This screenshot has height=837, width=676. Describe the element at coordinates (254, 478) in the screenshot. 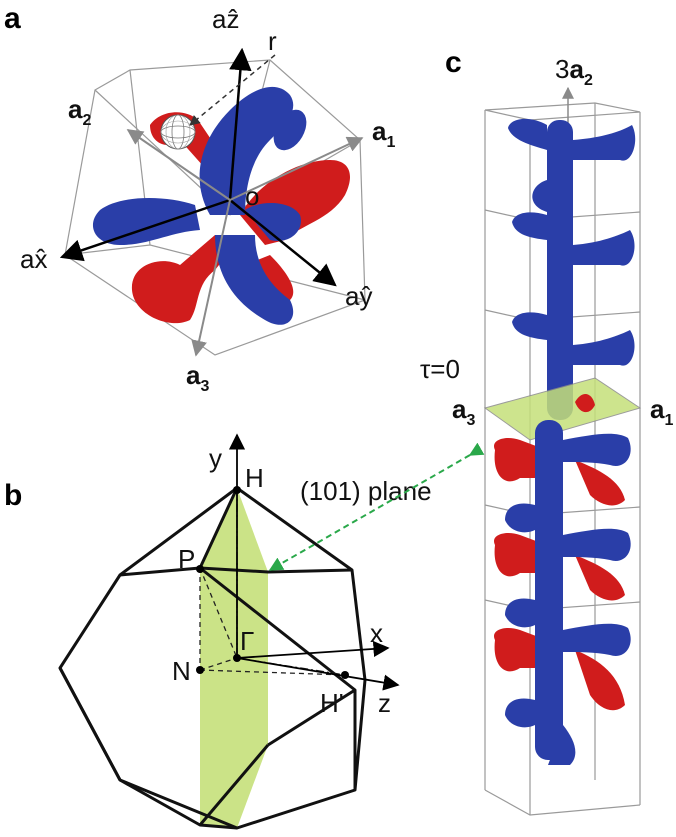

I see `H-label: H` at that location.